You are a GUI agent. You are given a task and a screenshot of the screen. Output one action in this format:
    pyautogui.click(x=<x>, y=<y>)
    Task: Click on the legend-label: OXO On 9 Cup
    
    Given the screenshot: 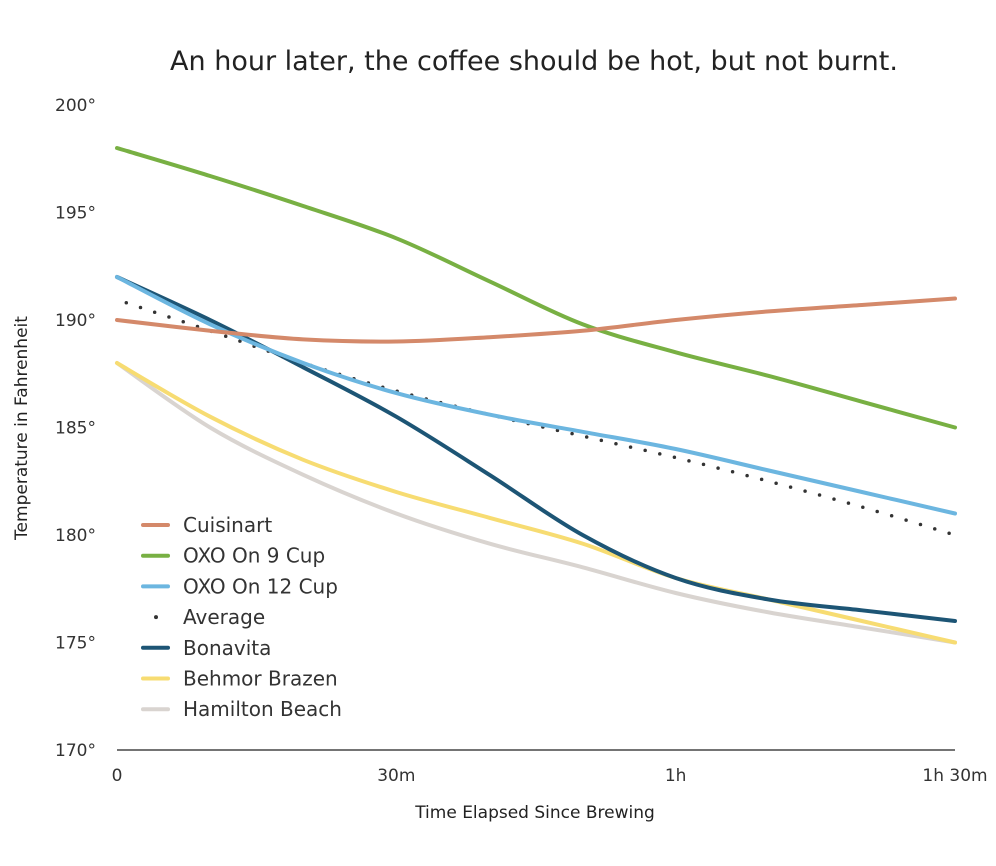 What is the action you would take?
    pyautogui.click(x=254, y=556)
    